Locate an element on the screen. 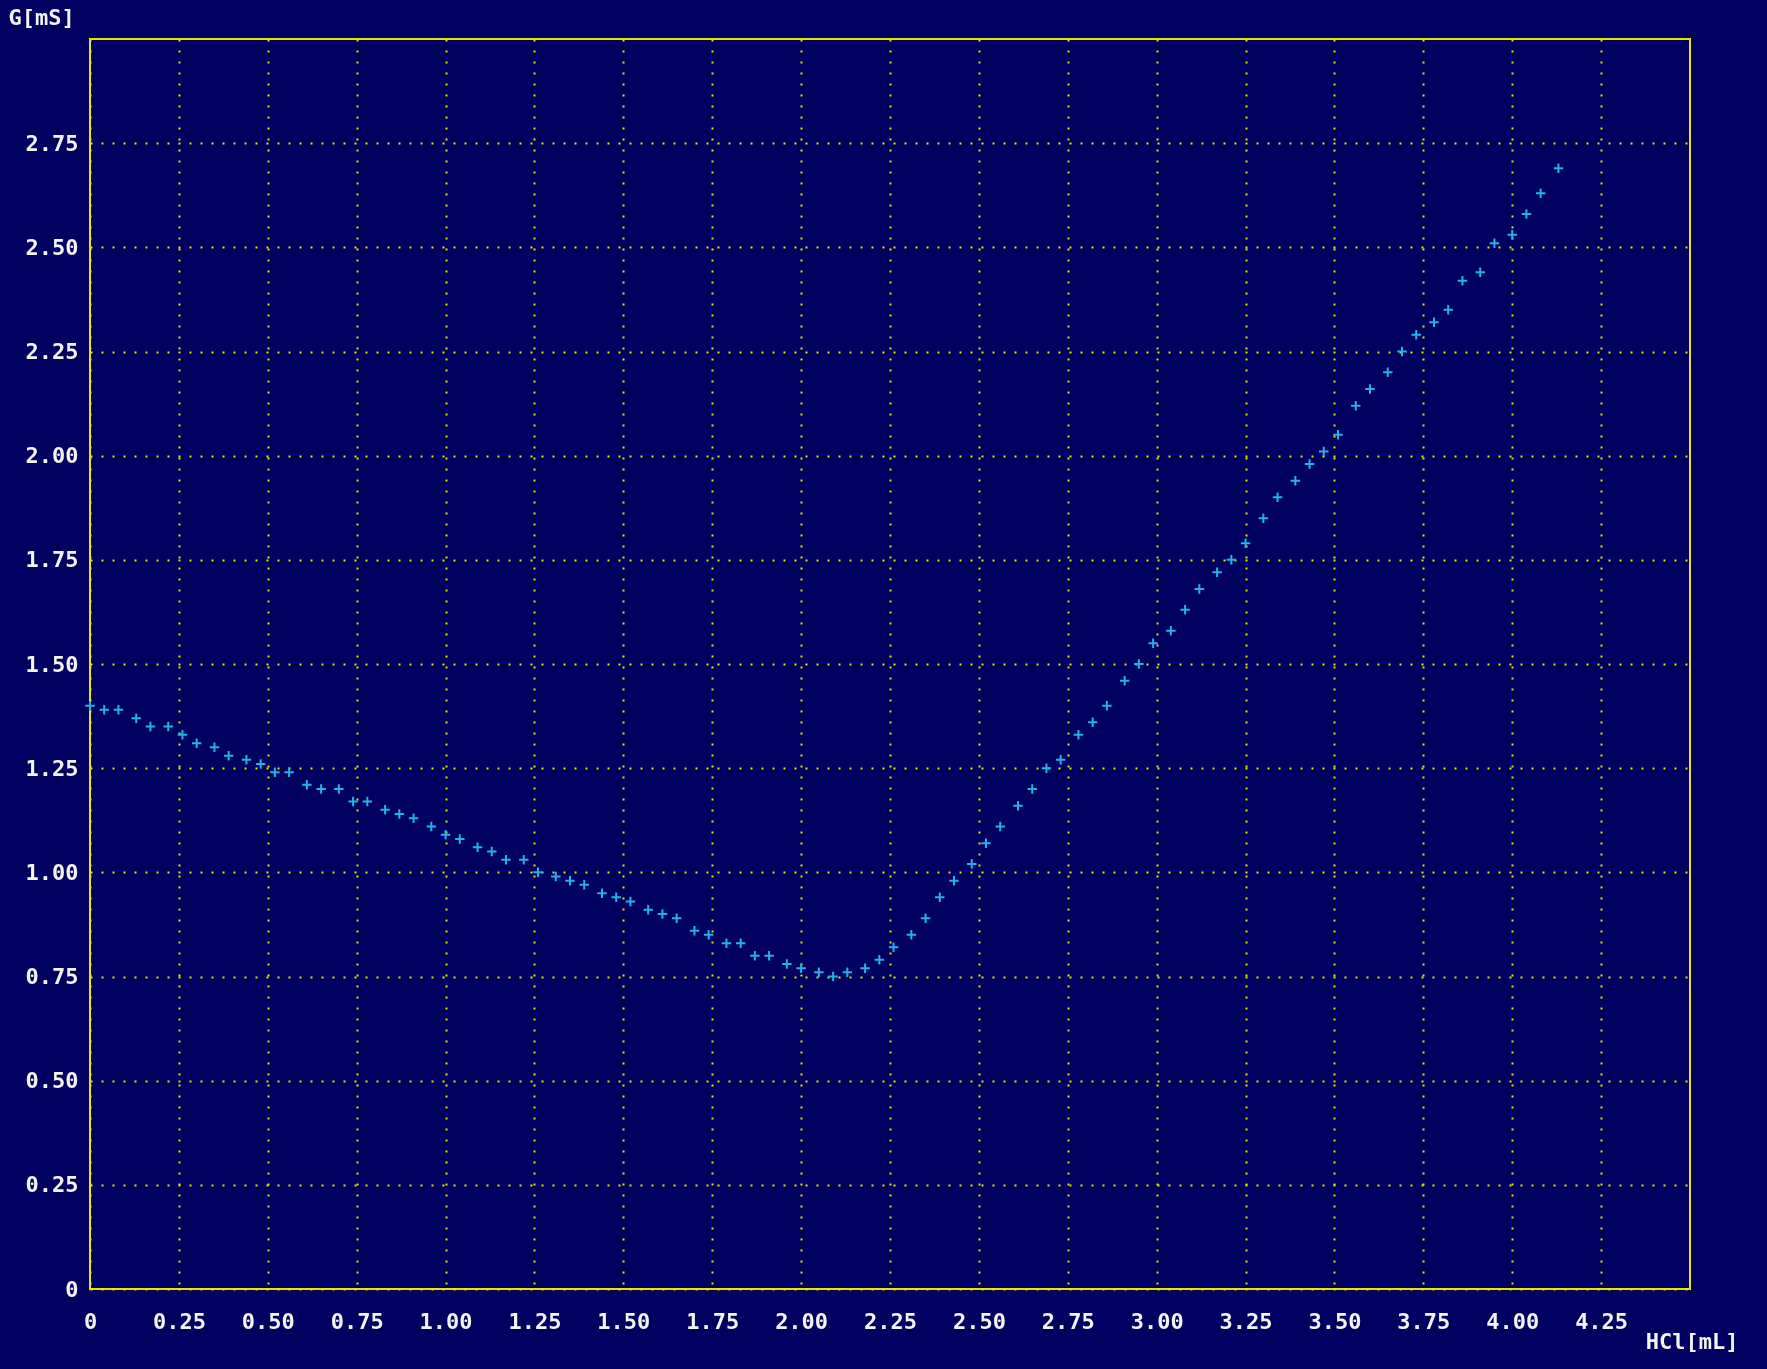 This screenshot has height=1369, width=1767. x-axis-title: HCl[mL] is located at coordinates (1692, 1341).